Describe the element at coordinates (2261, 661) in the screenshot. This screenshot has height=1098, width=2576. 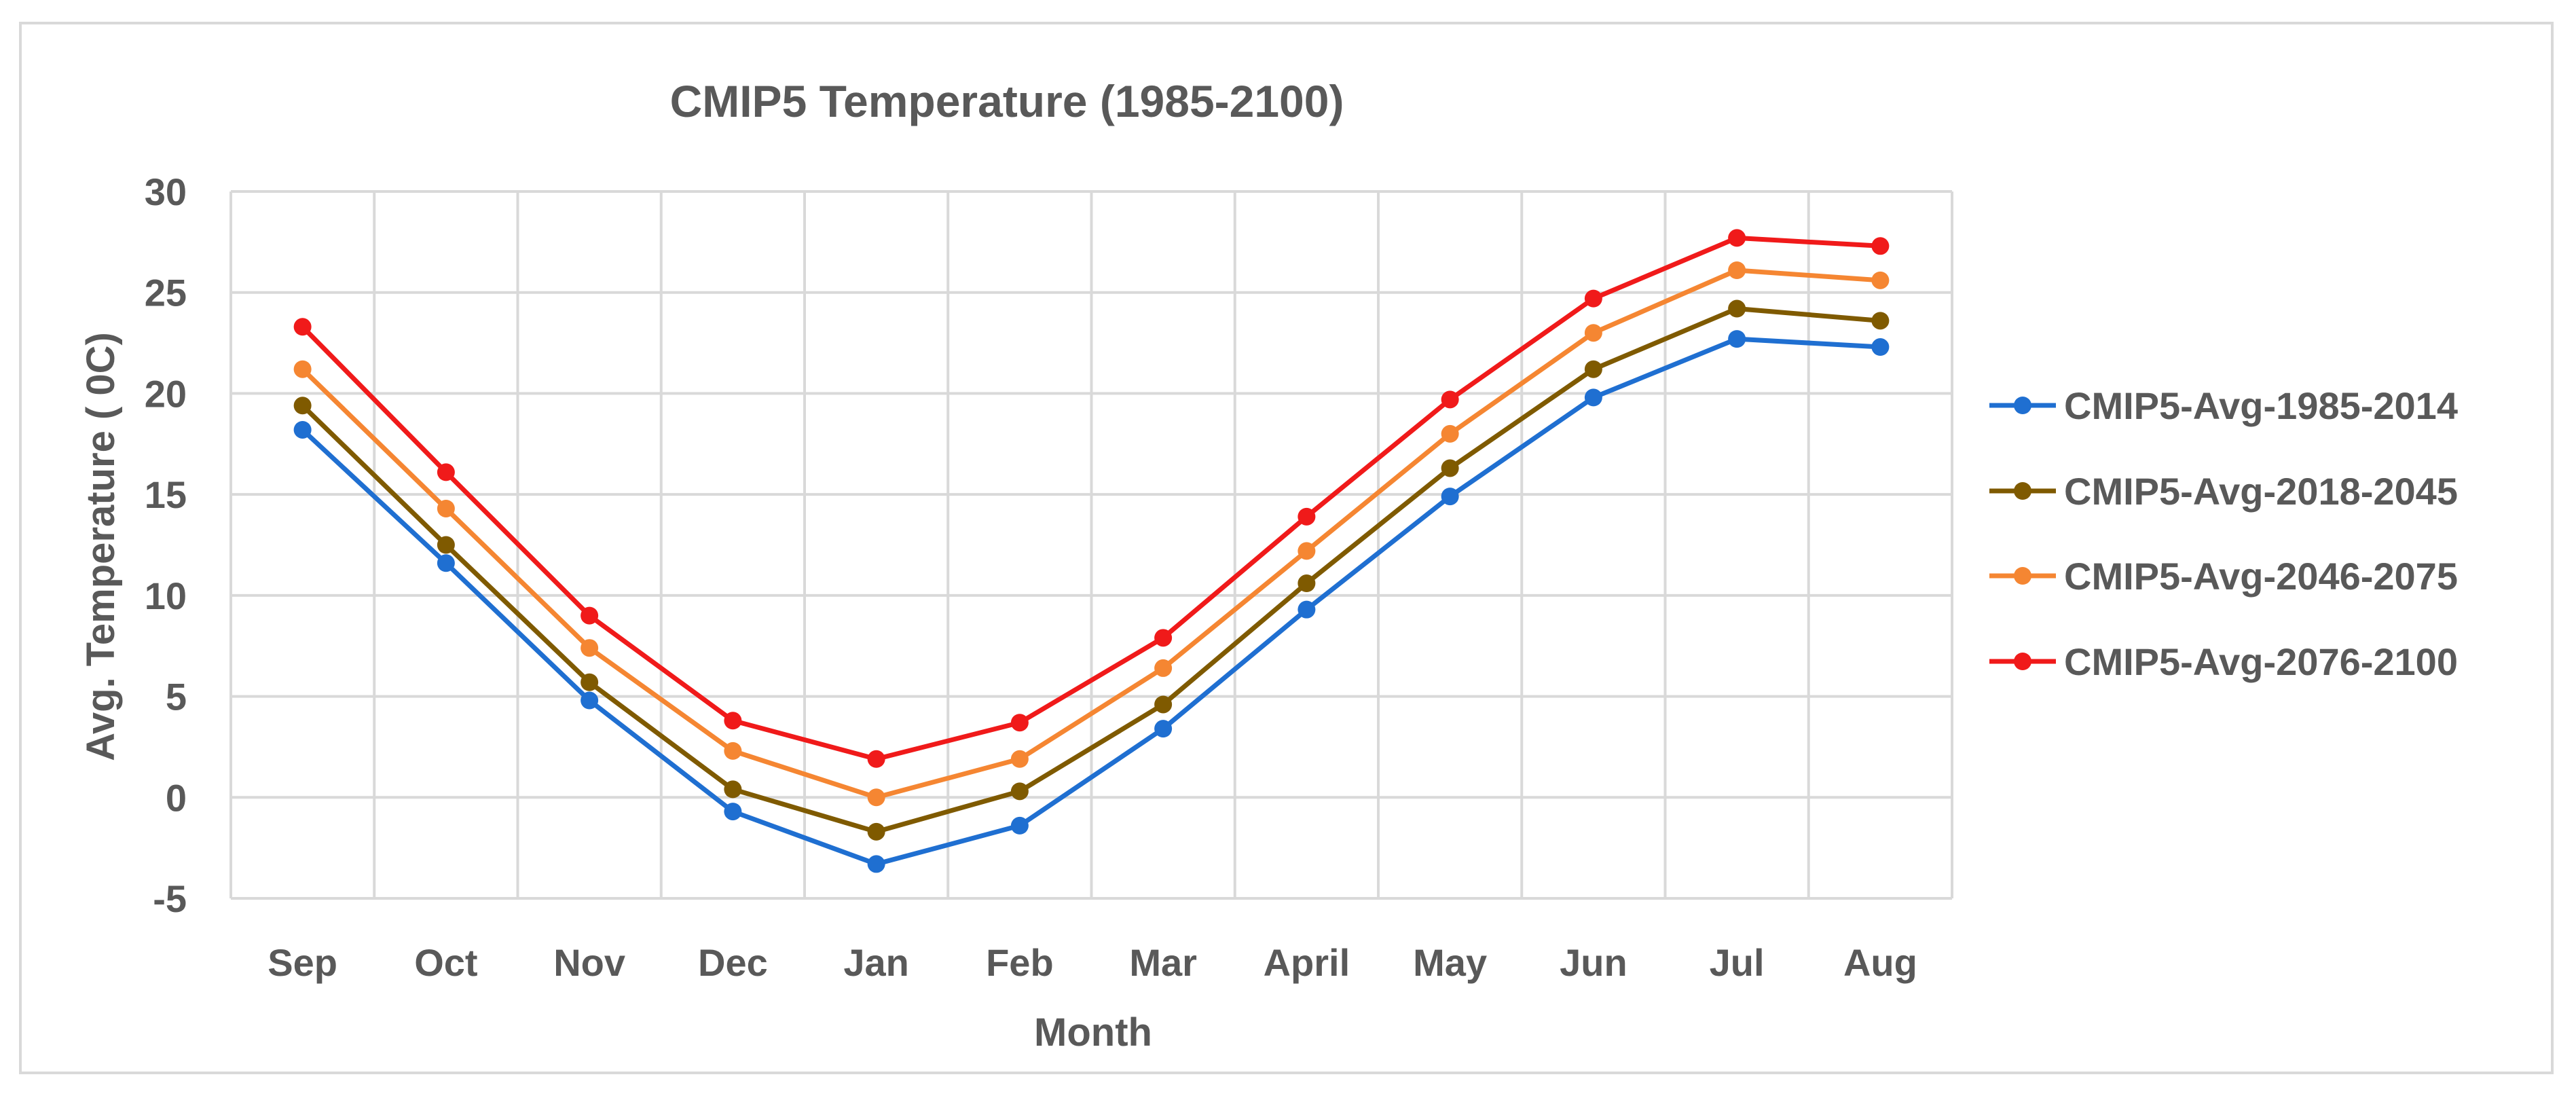
I see `legend-label: CMIP5-Avg-2076-2100` at that location.